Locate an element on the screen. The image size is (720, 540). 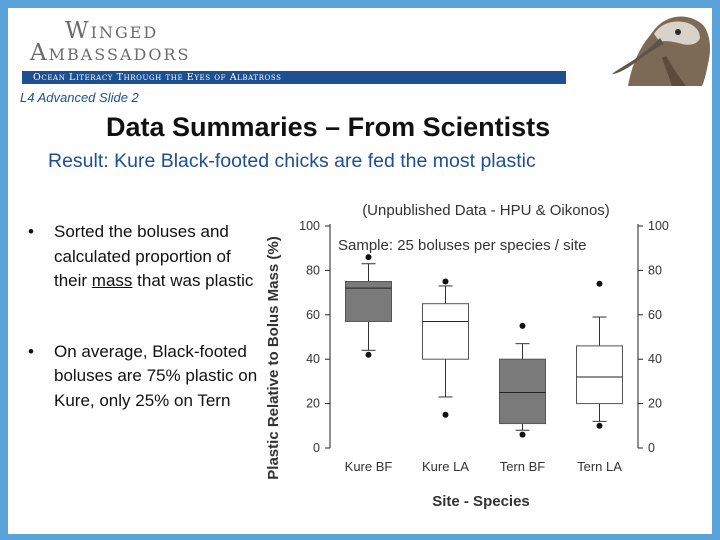
x-axis-label: Site - Species is located at coordinates (481, 501).